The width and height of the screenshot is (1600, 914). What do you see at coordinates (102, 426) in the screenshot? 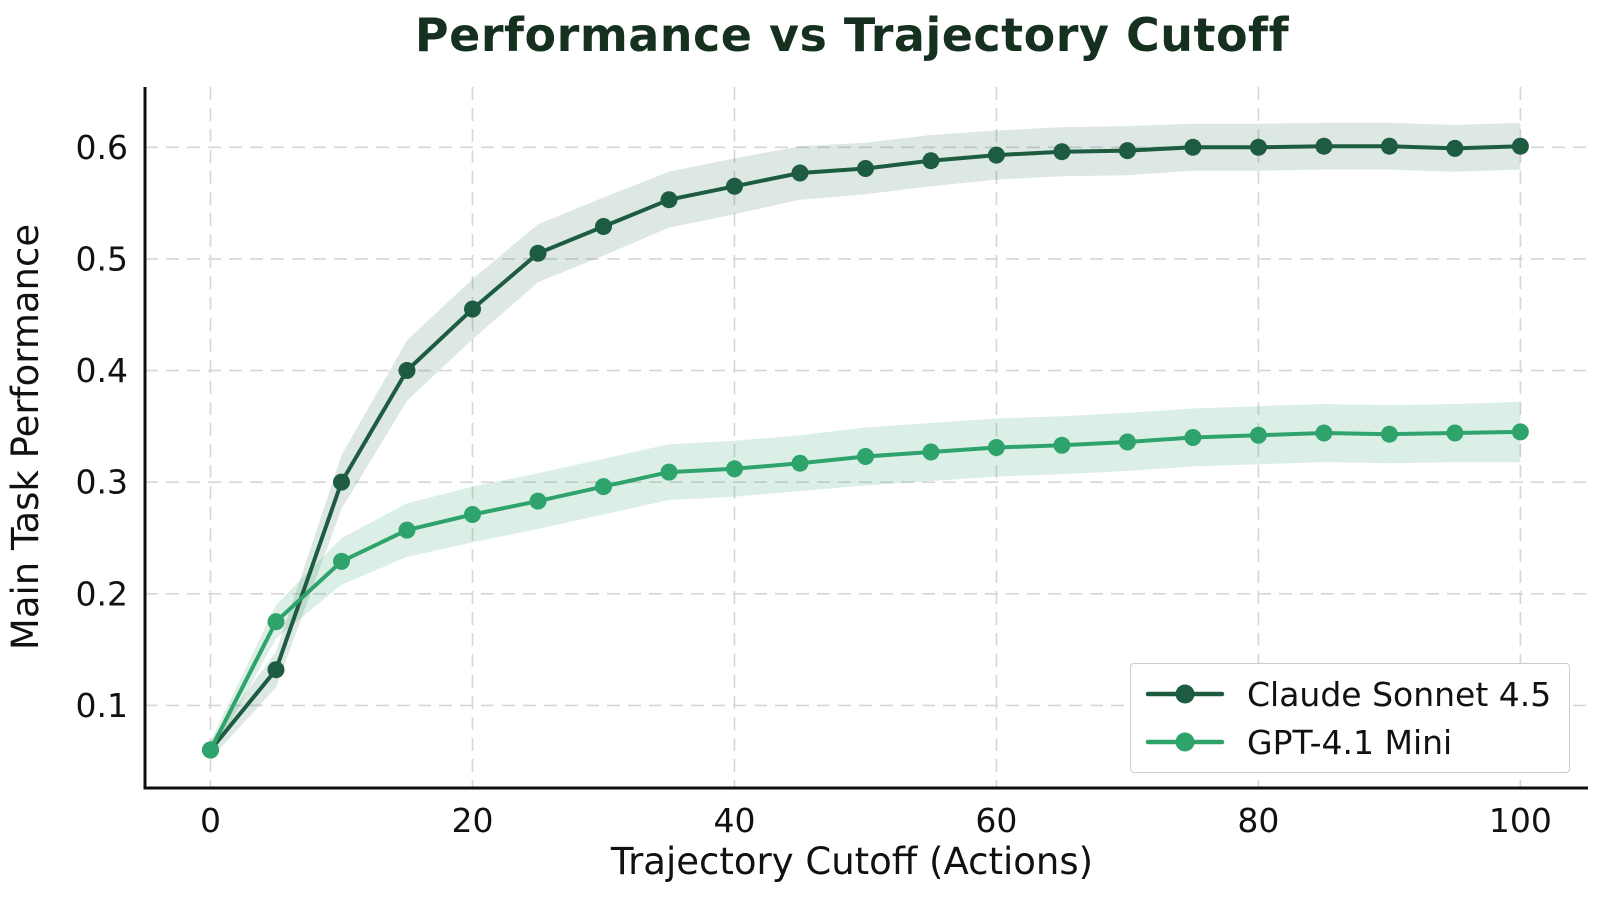
I see `y-tick-labels: 0.1 0.2 0.3 0.4 0.5 0.6` at bounding box center [102, 426].